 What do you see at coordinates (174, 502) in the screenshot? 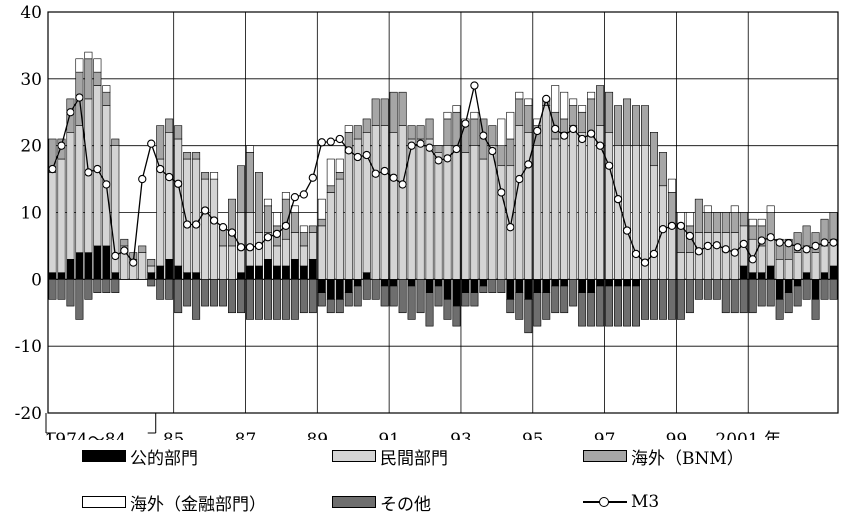
I see `legend-item-fin: 海外（金融部門）` at bounding box center [174, 502].